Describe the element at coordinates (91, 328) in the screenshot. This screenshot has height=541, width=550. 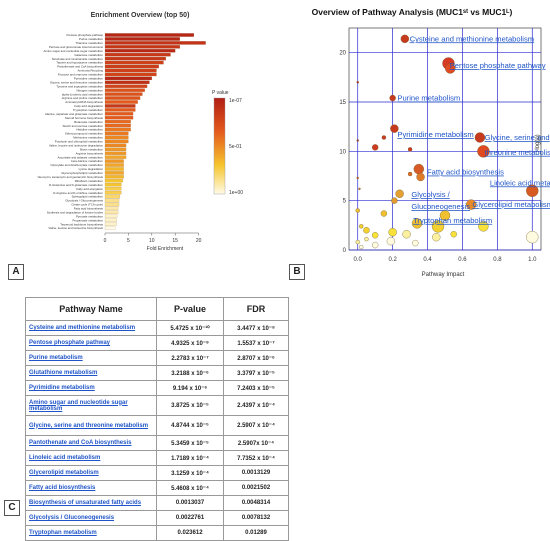
I see `pathway-name-link: Cysteine and methionine metabolism` at that location.